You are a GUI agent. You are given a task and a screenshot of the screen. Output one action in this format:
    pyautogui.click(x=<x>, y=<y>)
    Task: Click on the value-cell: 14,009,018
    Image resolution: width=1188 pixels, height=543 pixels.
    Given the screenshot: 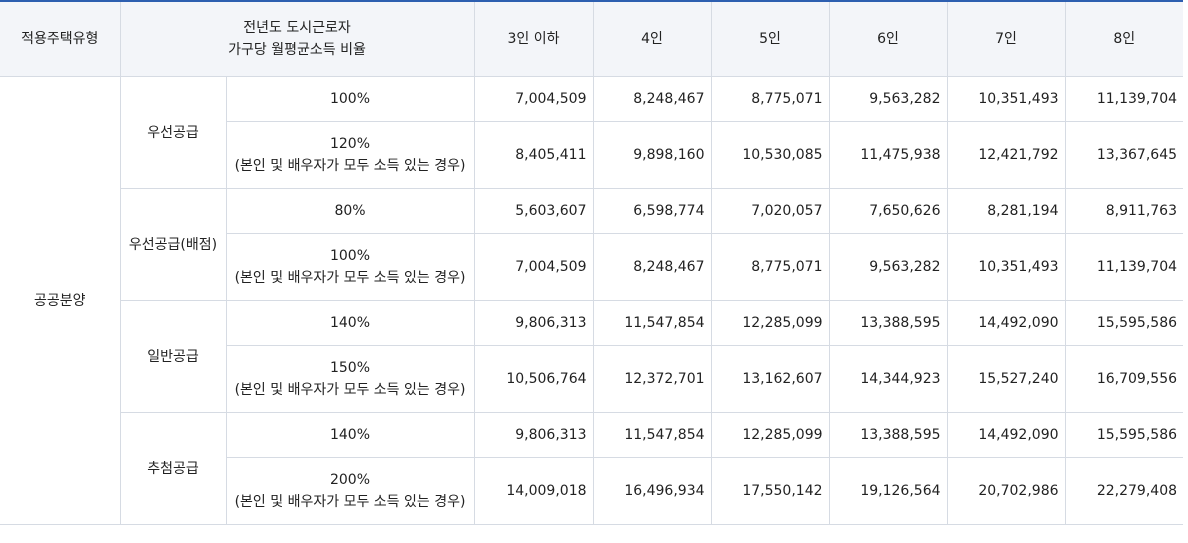 What is the action you would take?
    pyautogui.click(x=533, y=491)
    